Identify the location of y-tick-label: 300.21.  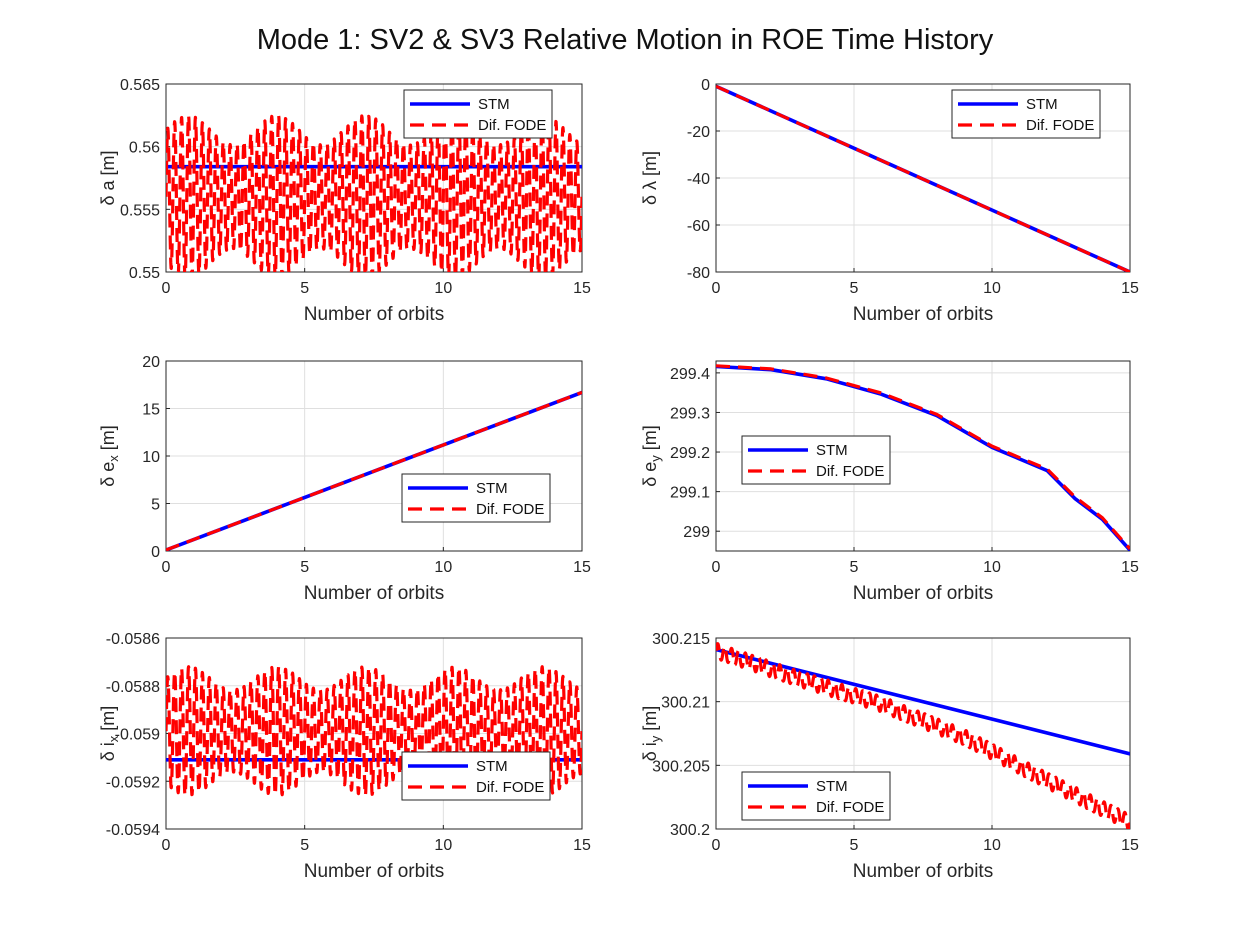
(685, 703).